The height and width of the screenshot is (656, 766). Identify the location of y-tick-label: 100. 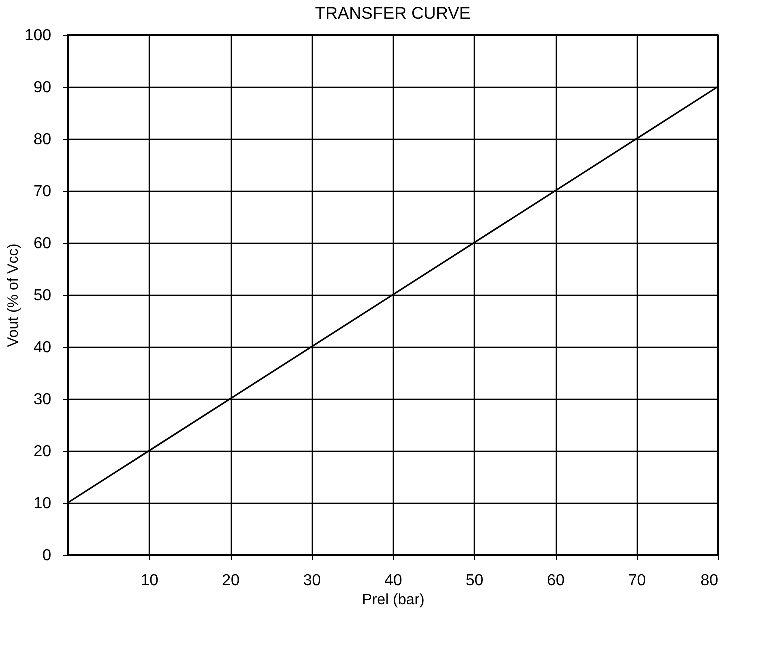
(38, 36).